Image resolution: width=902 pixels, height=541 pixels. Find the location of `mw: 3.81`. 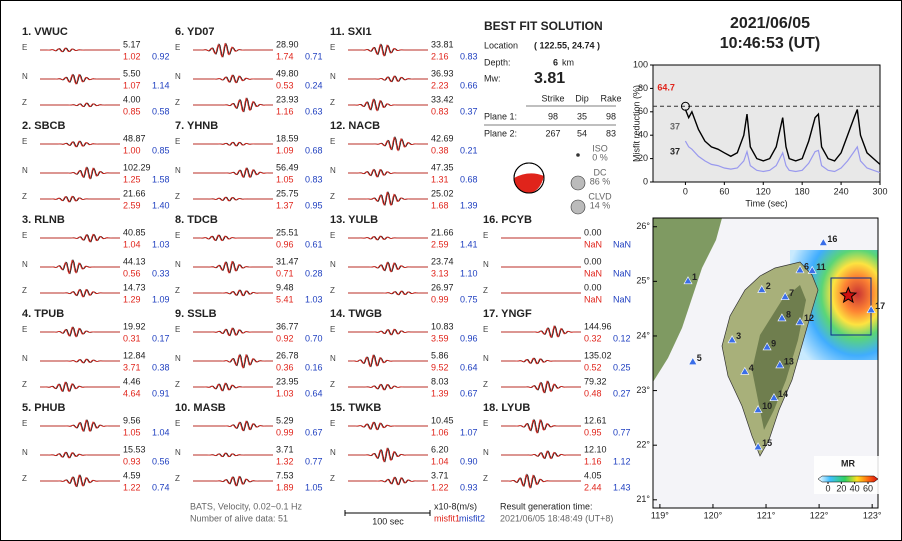

mw: 3.81 is located at coordinates (549, 78).